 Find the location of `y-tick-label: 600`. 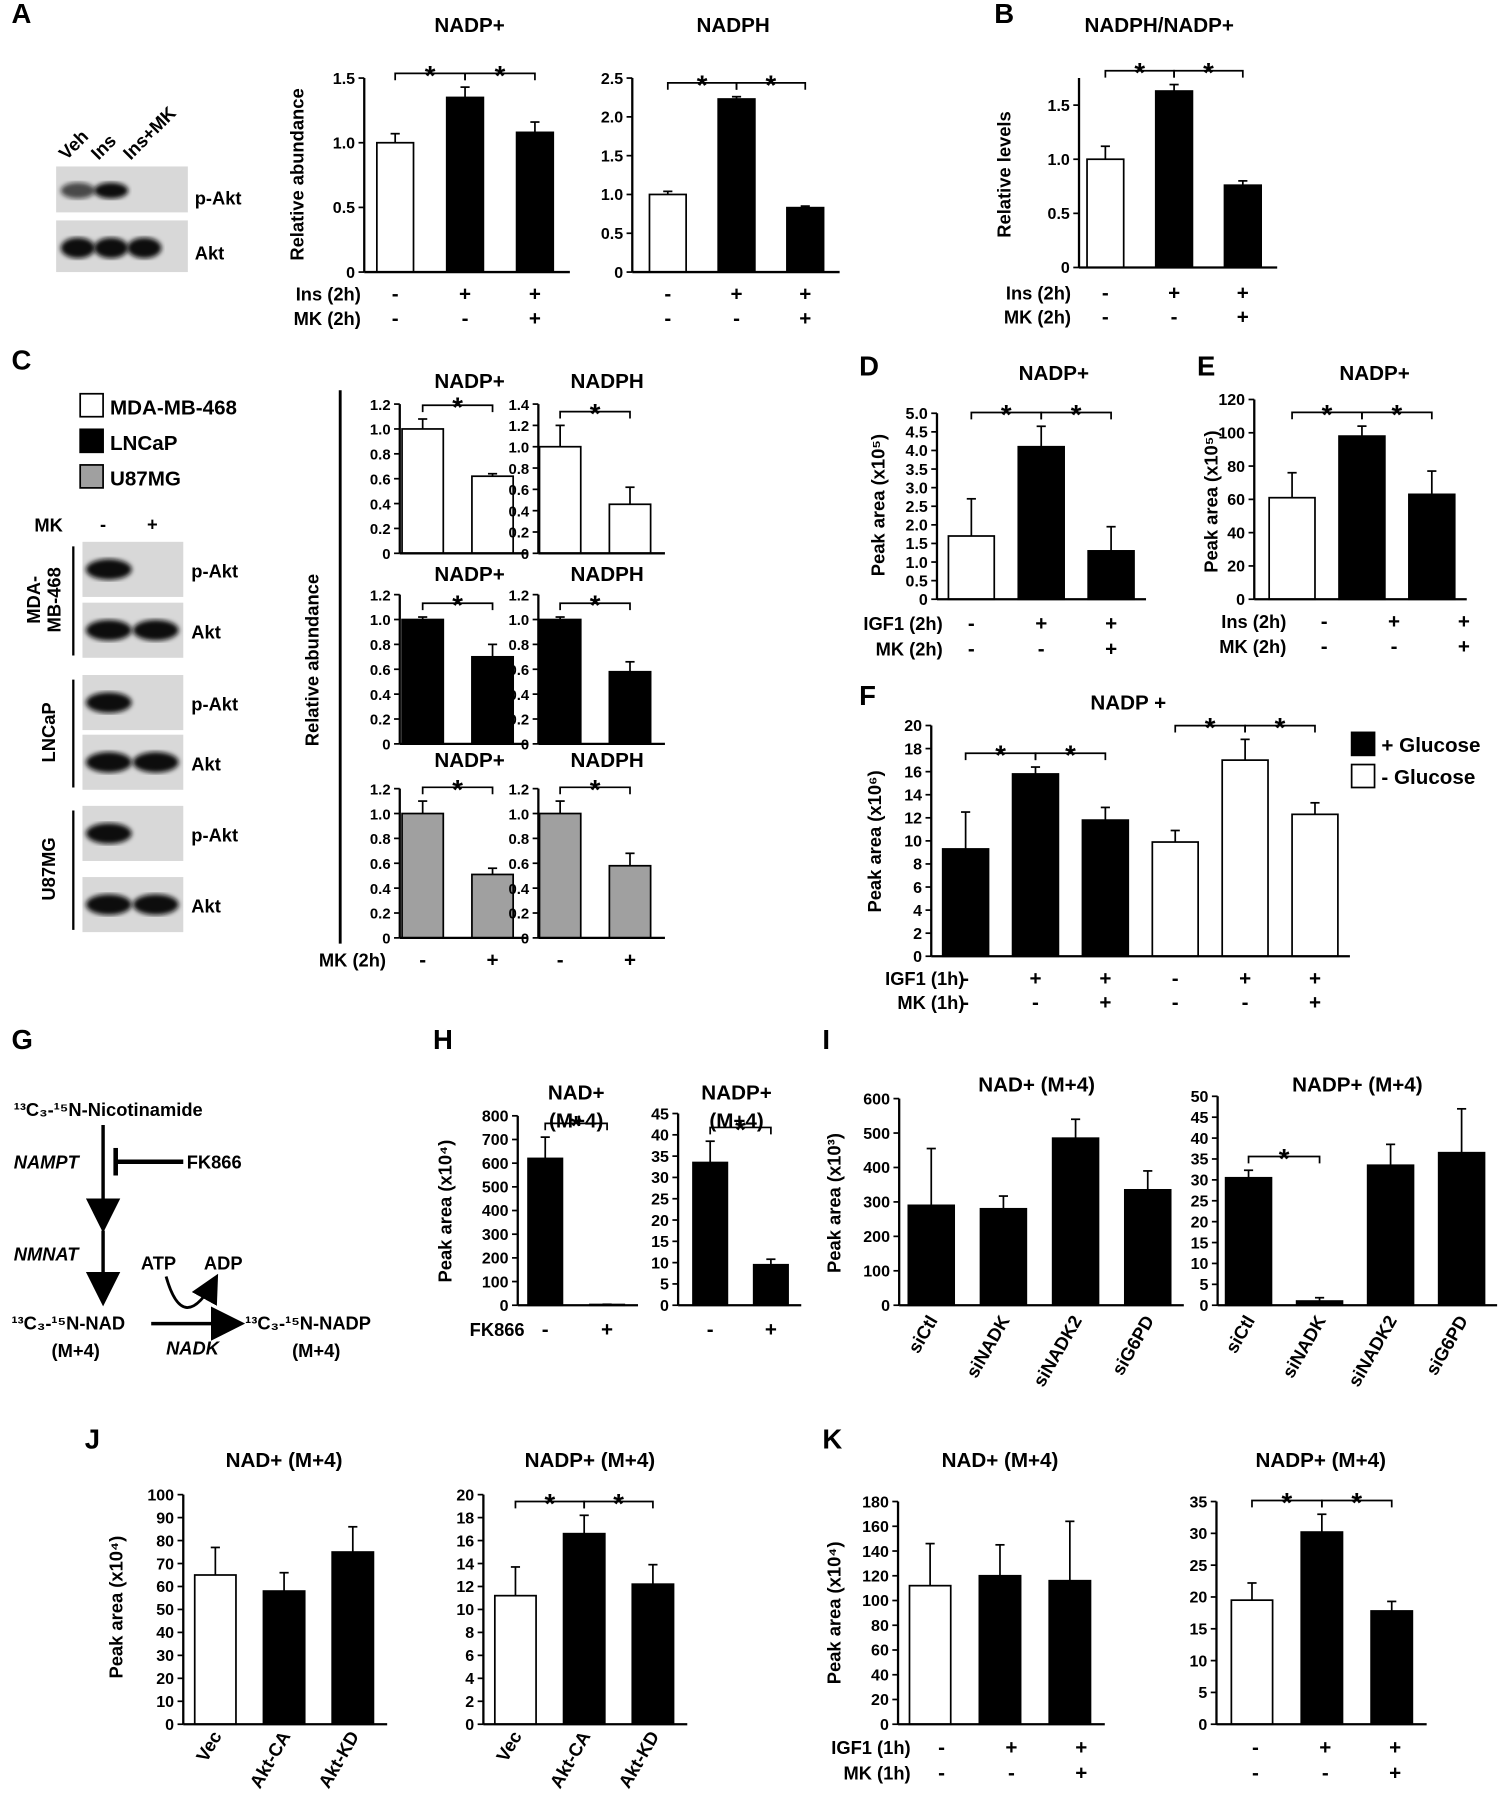

y-tick-label: 600 is located at coordinates (495, 1164).